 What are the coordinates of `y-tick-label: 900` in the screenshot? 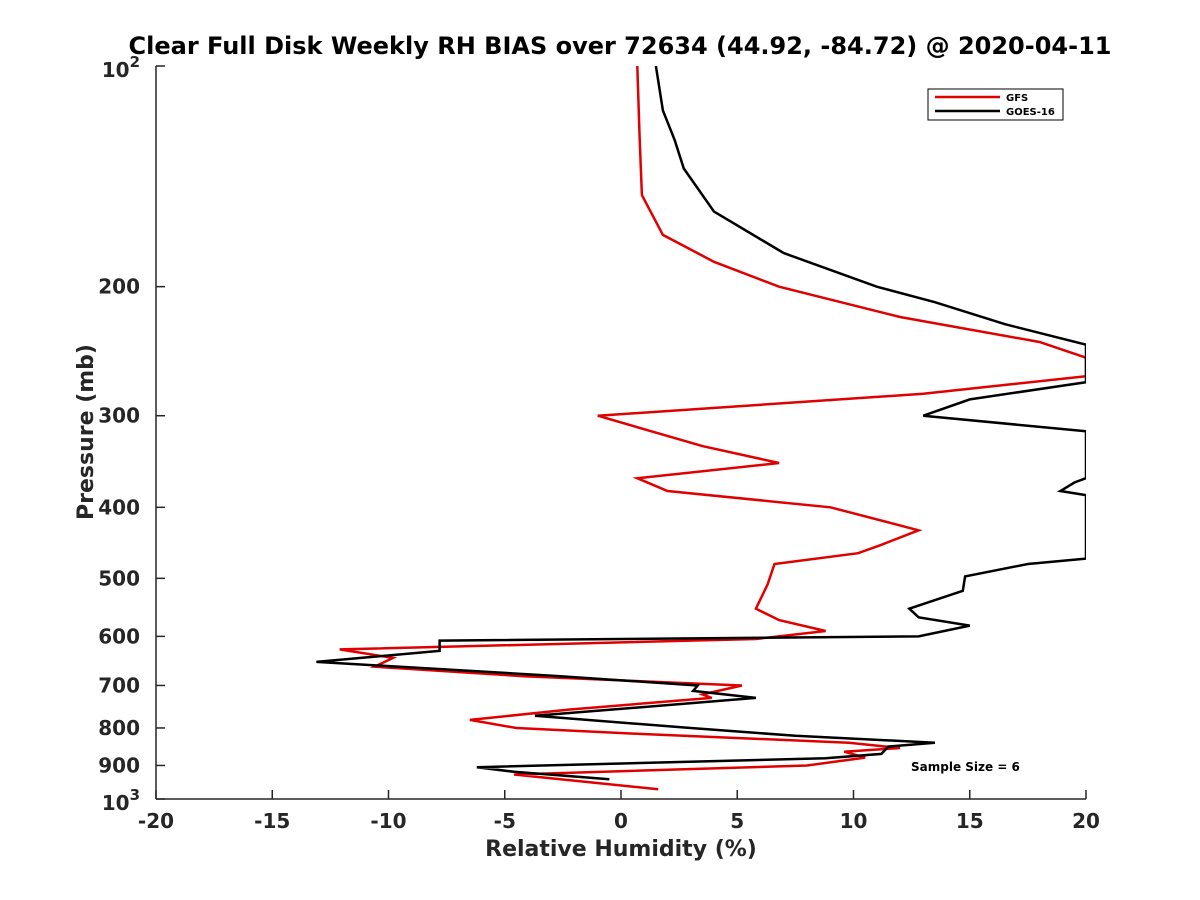 It's located at (119, 765).